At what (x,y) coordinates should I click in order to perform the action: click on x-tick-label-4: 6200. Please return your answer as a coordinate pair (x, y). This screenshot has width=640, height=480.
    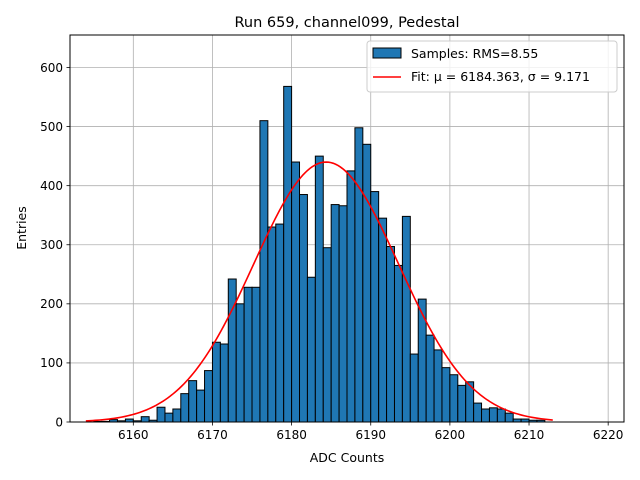
    Looking at the image, I should click on (450, 435).